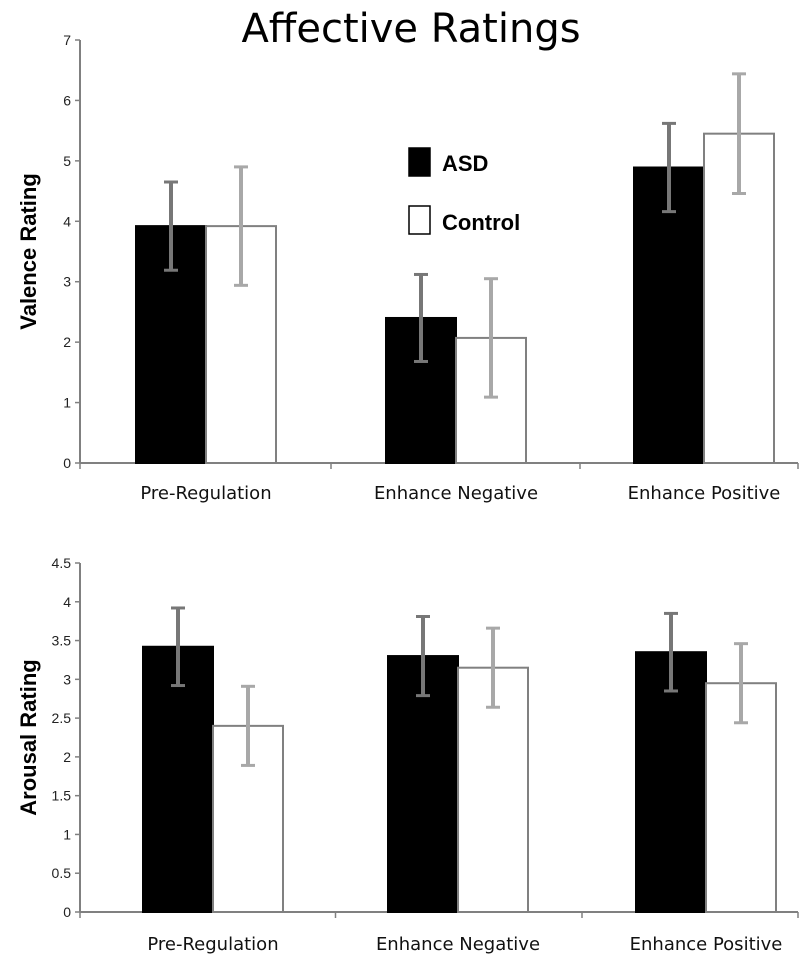 The width and height of the screenshot is (802, 958). What do you see at coordinates (28, 737) in the screenshot?
I see `y-axis-title: Arousal Rating` at bounding box center [28, 737].